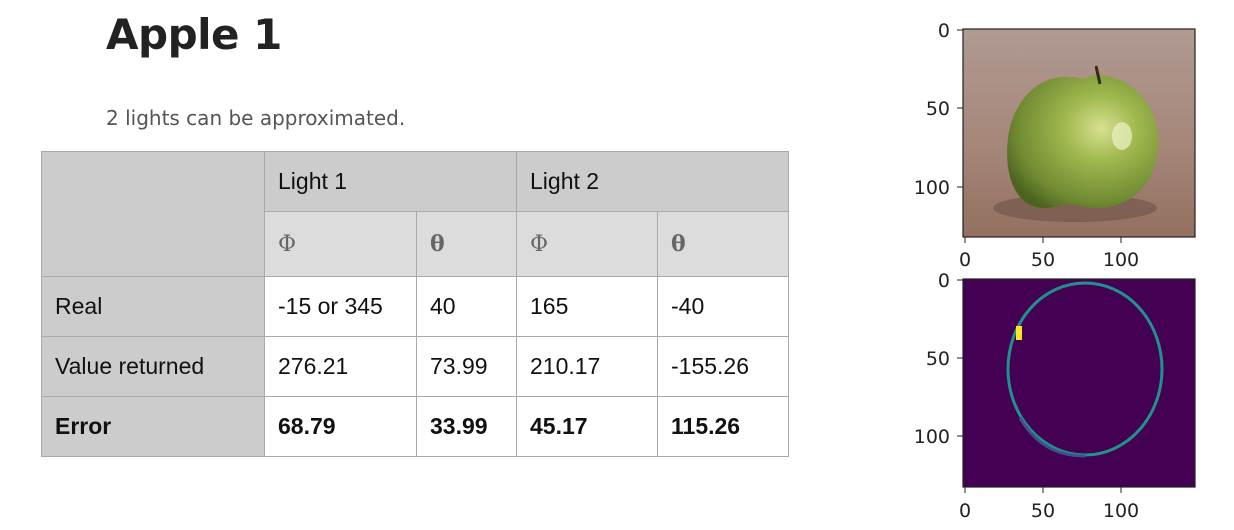 Image resolution: width=1234 pixels, height=530 pixels. What do you see at coordinates (194, 34) in the screenshot?
I see `page-title: Apple 1` at bounding box center [194, 34].